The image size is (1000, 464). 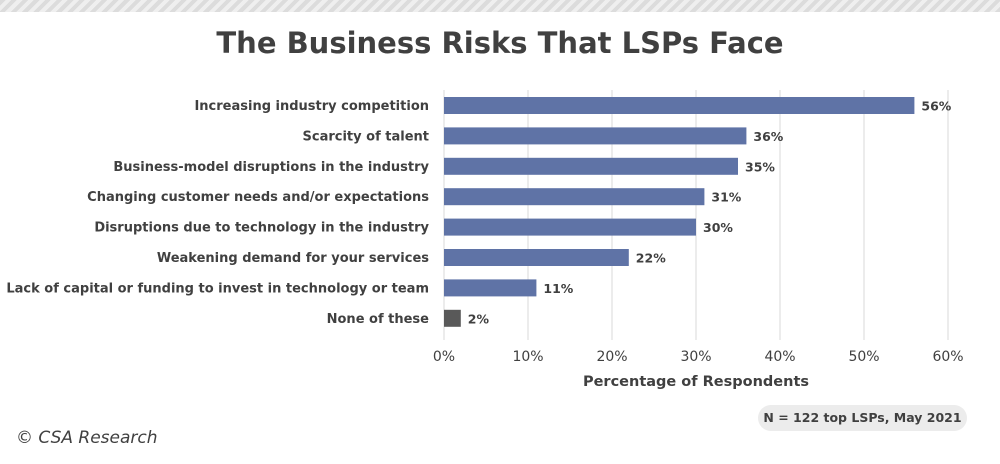 I want to click on data-label: 22%, so click(x=651, y=258).